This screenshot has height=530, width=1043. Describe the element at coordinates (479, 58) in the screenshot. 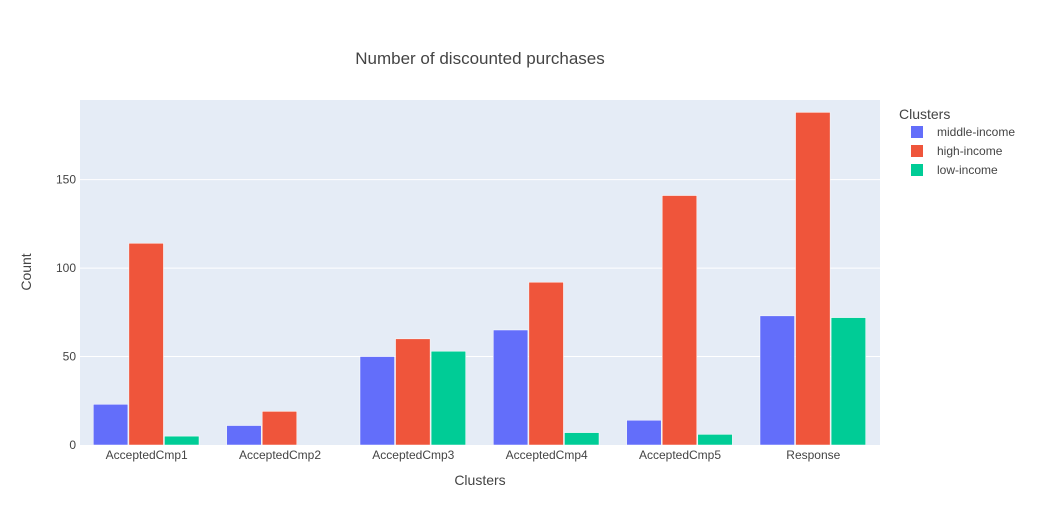

I see `chart-title: Number of discounted purchases` at that location.